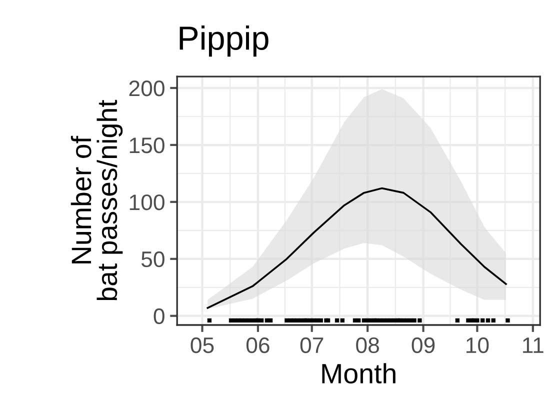  Describe the element at coordinates (423, 345) in the screenshot. I see `x-tick-label: 09` at that location.